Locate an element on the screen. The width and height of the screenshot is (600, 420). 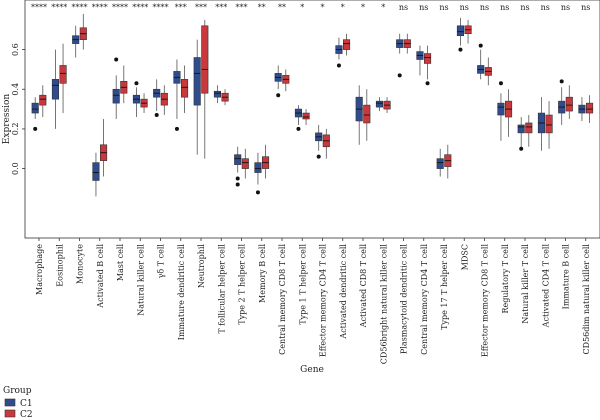
legend-label-c1: C1 is located at coordinates (26, 404).